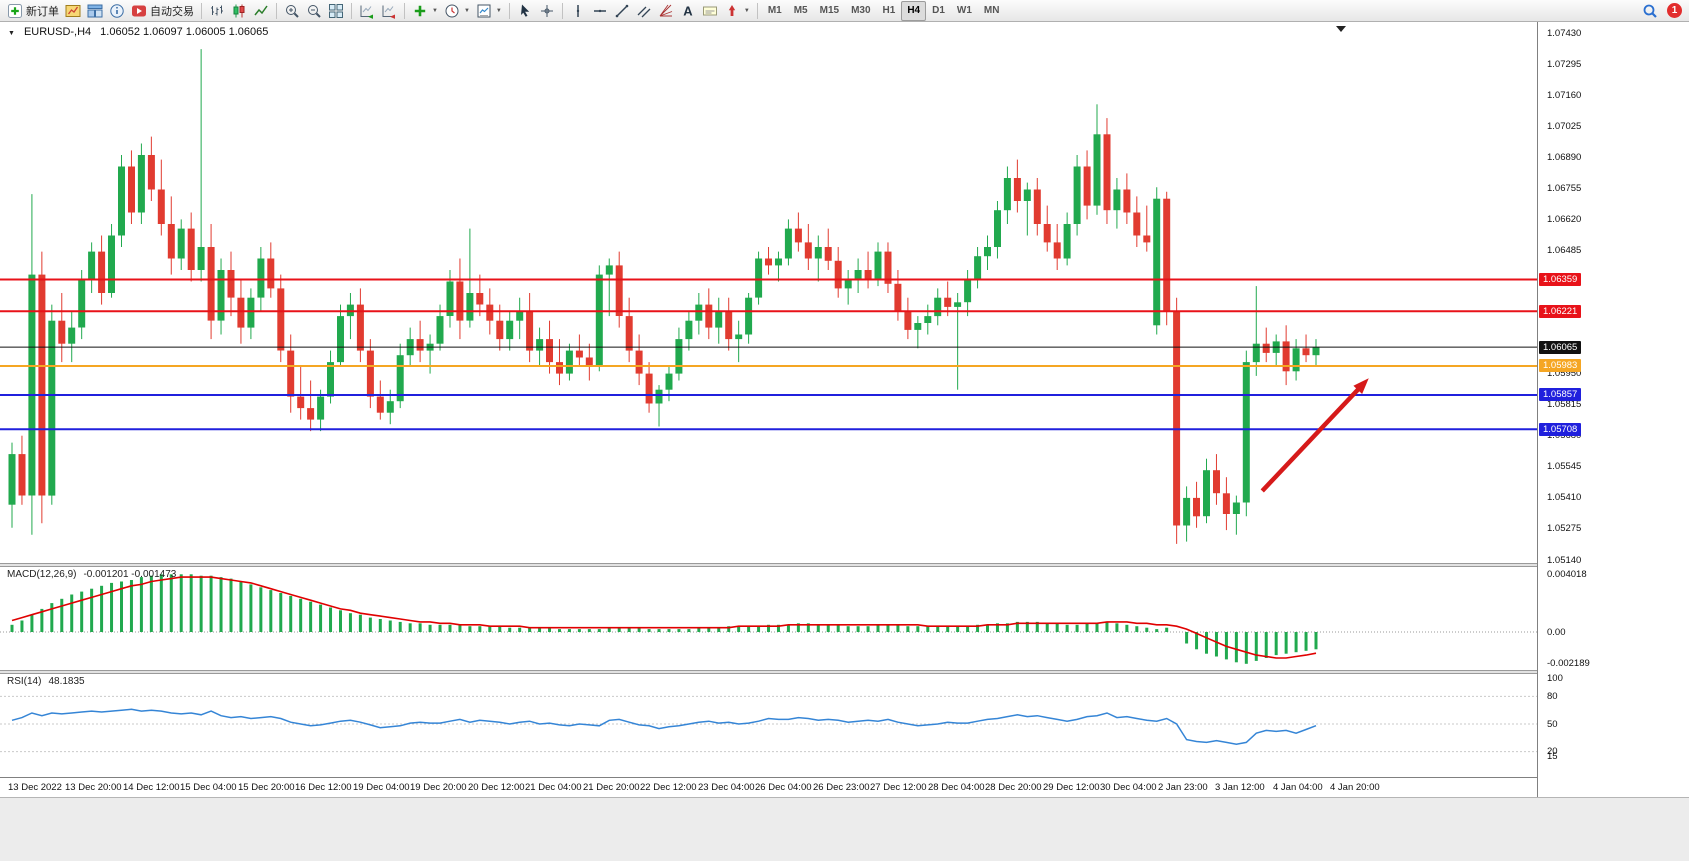  I want to click on tf-h4-button: H4, so click(914, 10).